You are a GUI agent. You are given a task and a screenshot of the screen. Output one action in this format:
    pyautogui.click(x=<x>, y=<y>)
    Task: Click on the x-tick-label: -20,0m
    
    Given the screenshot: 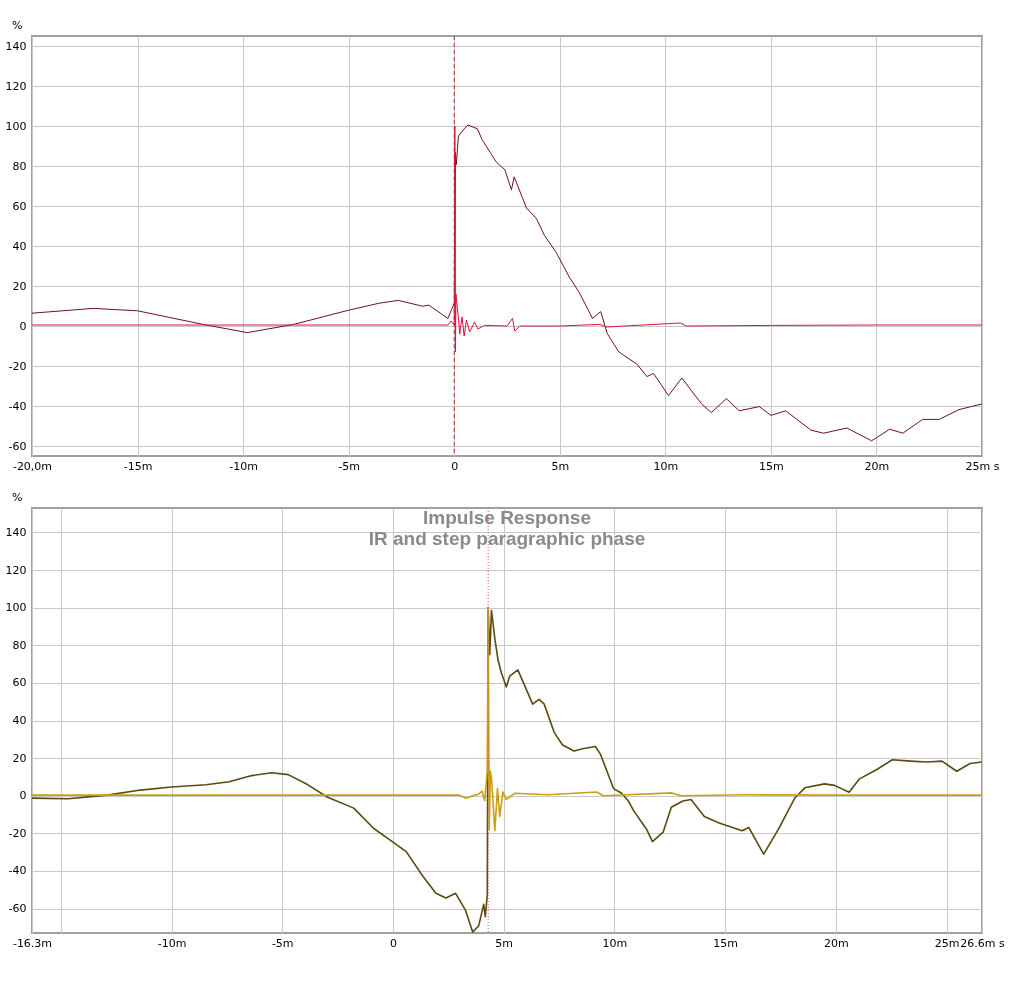 What is the action you would take?
    pyautogui.click(x=32, y=466)
    